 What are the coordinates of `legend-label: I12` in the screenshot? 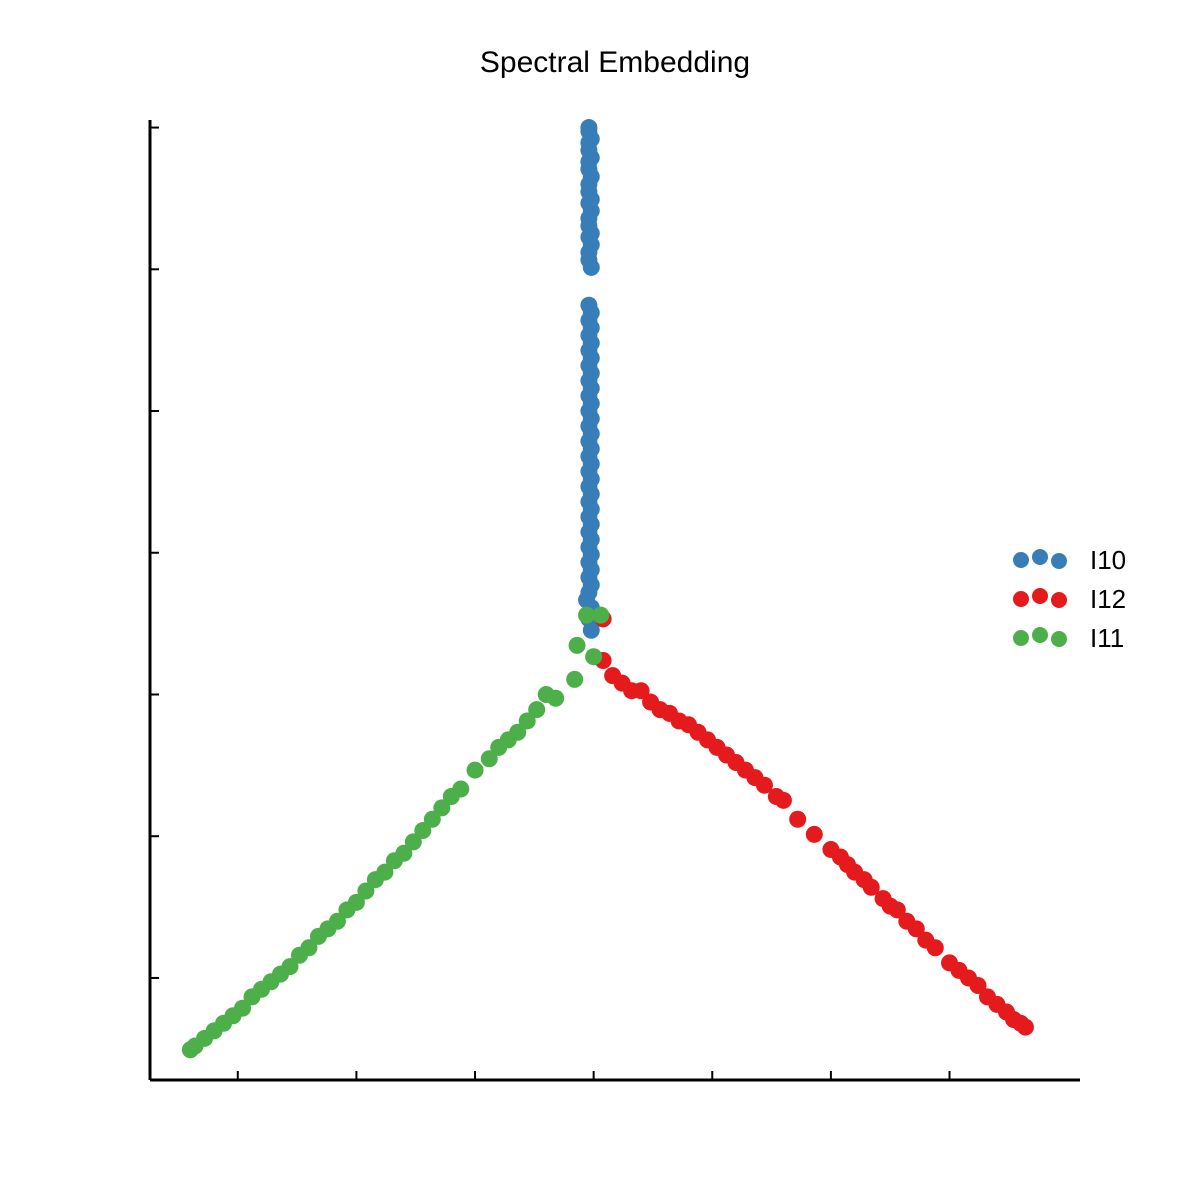 It's located at (1108, 599).